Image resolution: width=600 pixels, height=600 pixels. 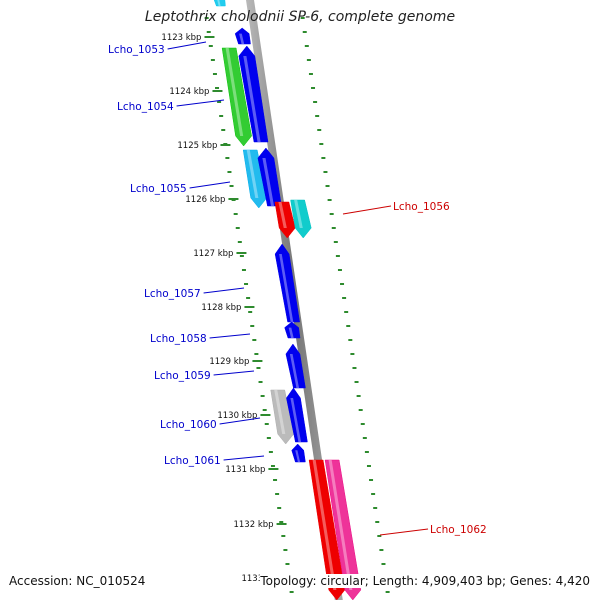 I want to click on gene-label-lcho-1061: Lcho_1061, so click(x=214, y=461).